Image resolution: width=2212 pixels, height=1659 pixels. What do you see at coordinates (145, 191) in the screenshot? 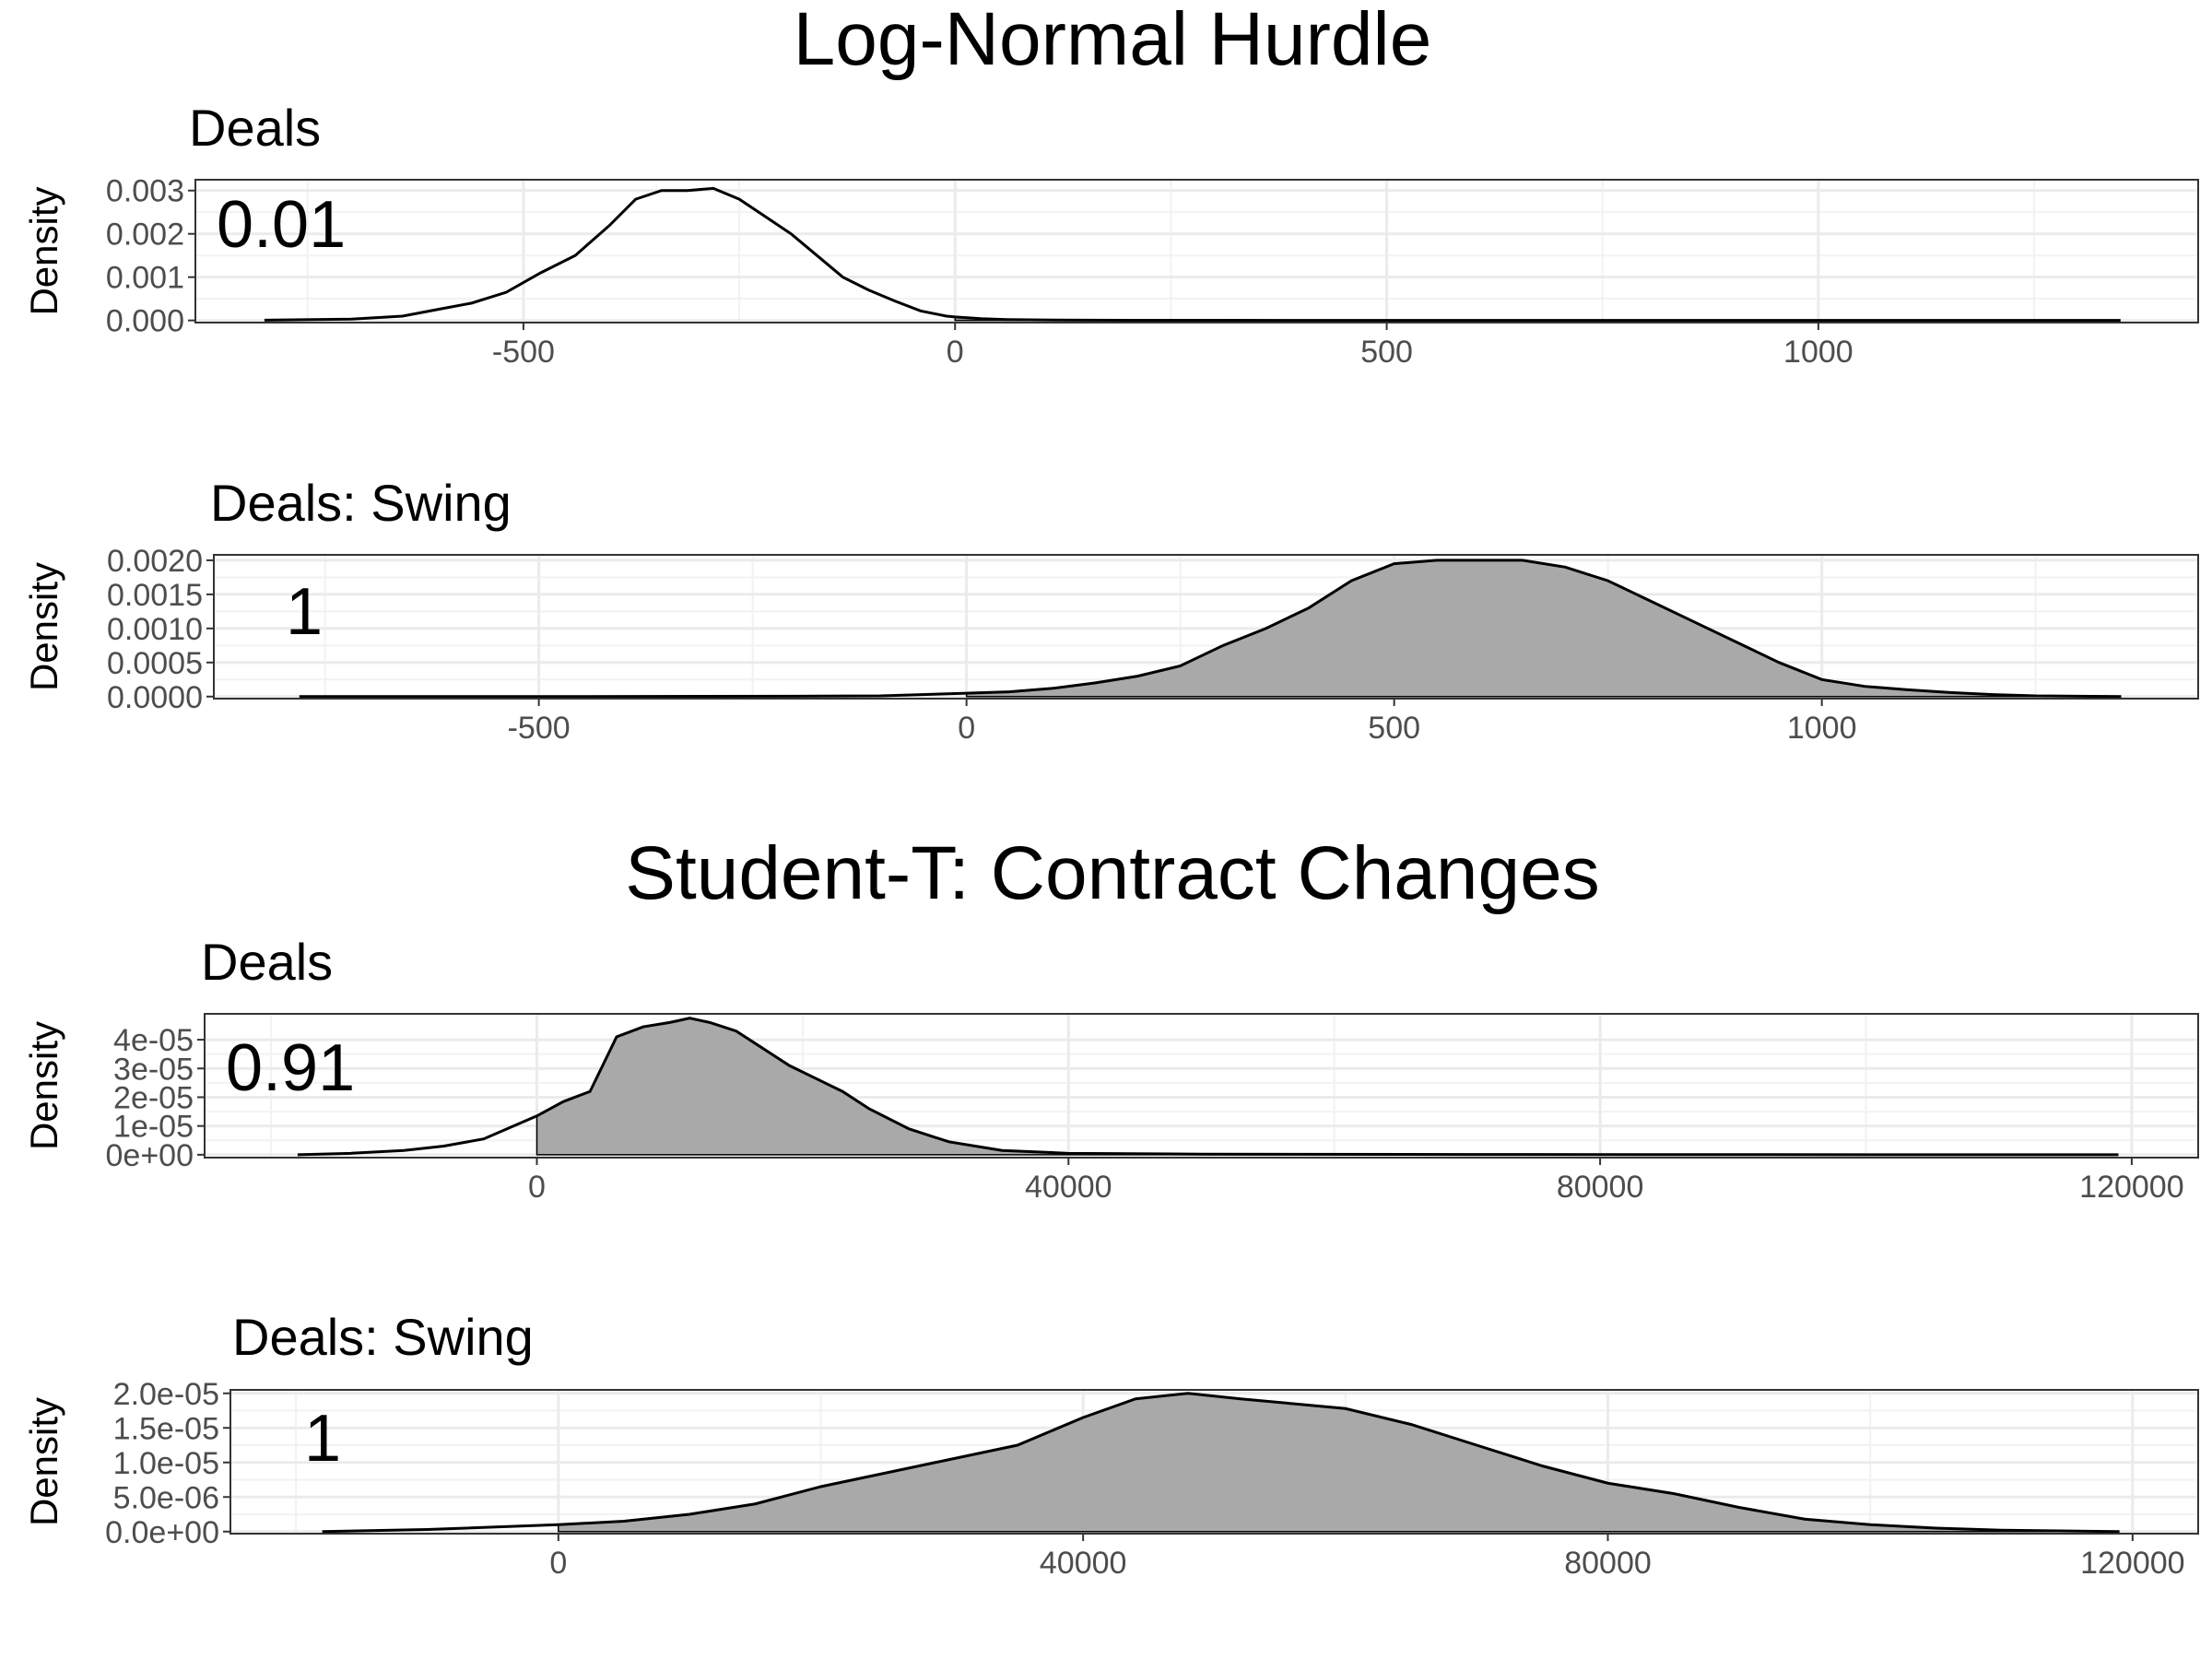
I see `y-tick-label: 0.003` at bounding box center [145, 191].